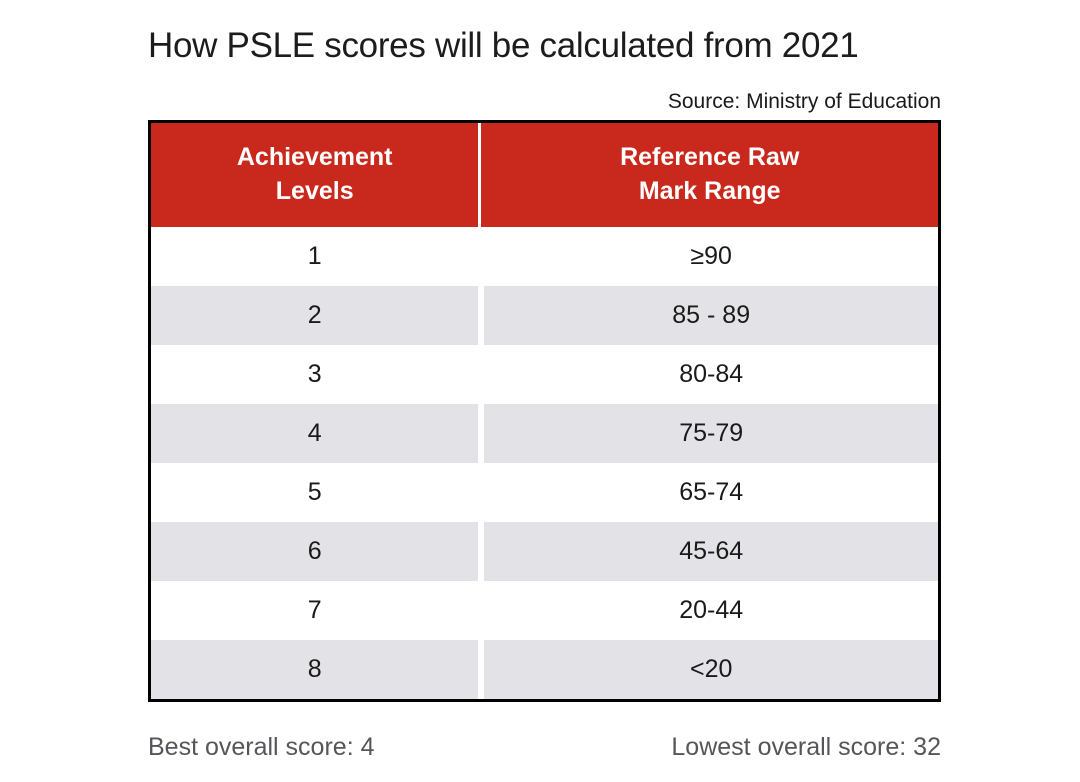  Describe the element at coordinates (315, 433) in the screenshot. I see `cell-achievement-level: 4` at that location.